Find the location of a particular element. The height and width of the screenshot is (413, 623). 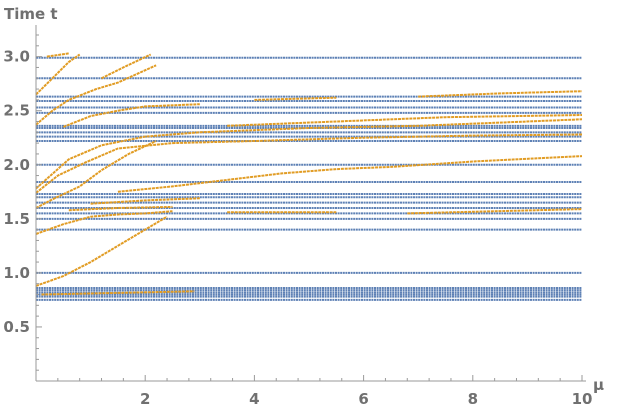

y-tick-label: 2.5 is located at coordinates (16, 111).